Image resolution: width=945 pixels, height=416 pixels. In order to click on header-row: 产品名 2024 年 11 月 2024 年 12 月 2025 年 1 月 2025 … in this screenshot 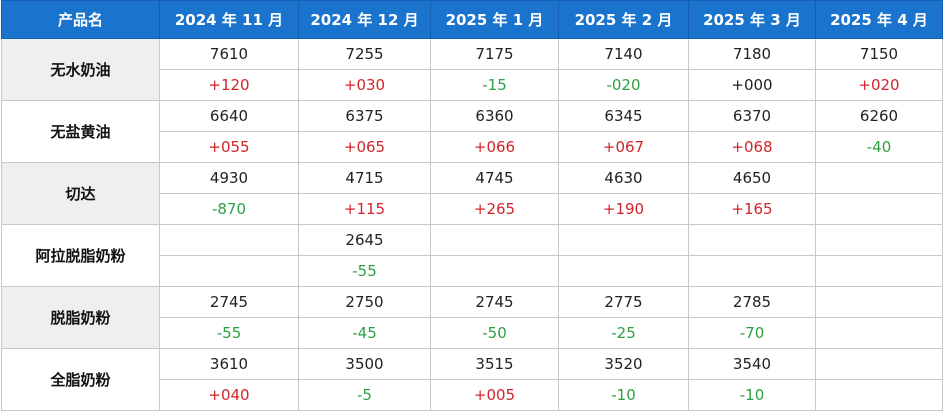, I will do `click(472, 19)`.